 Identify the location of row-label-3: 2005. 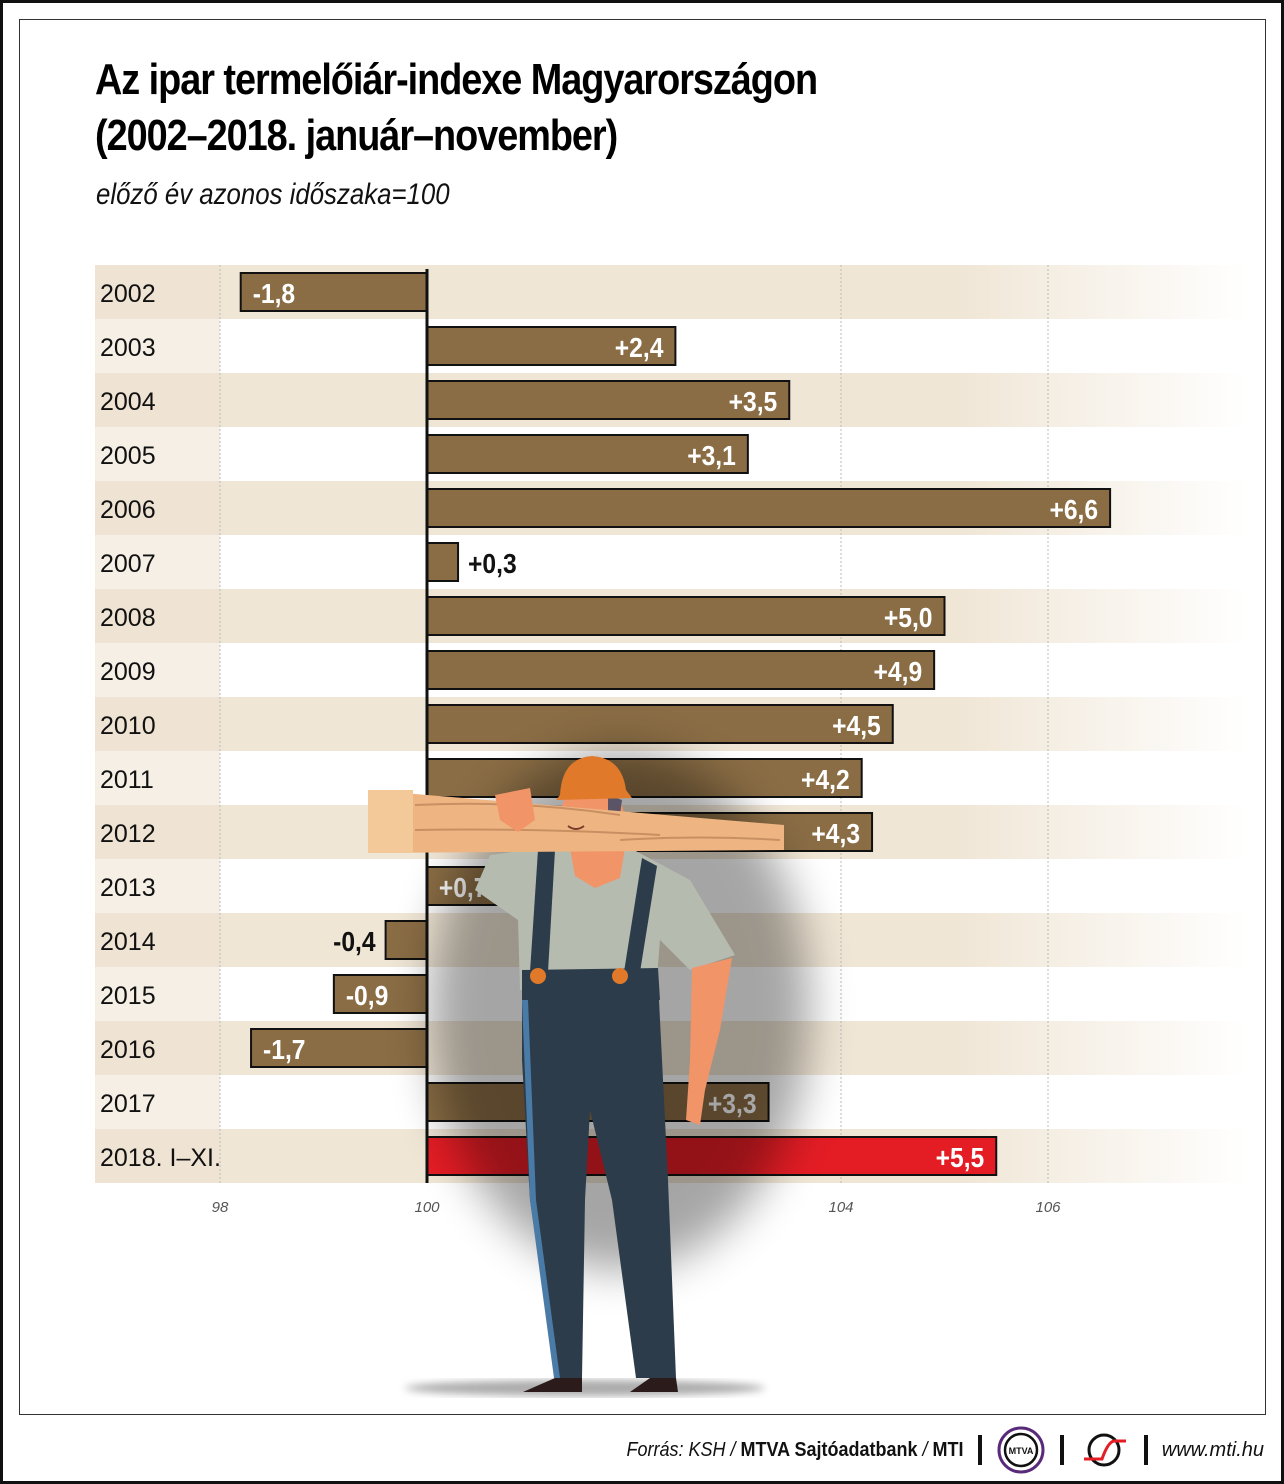
(128, 456).